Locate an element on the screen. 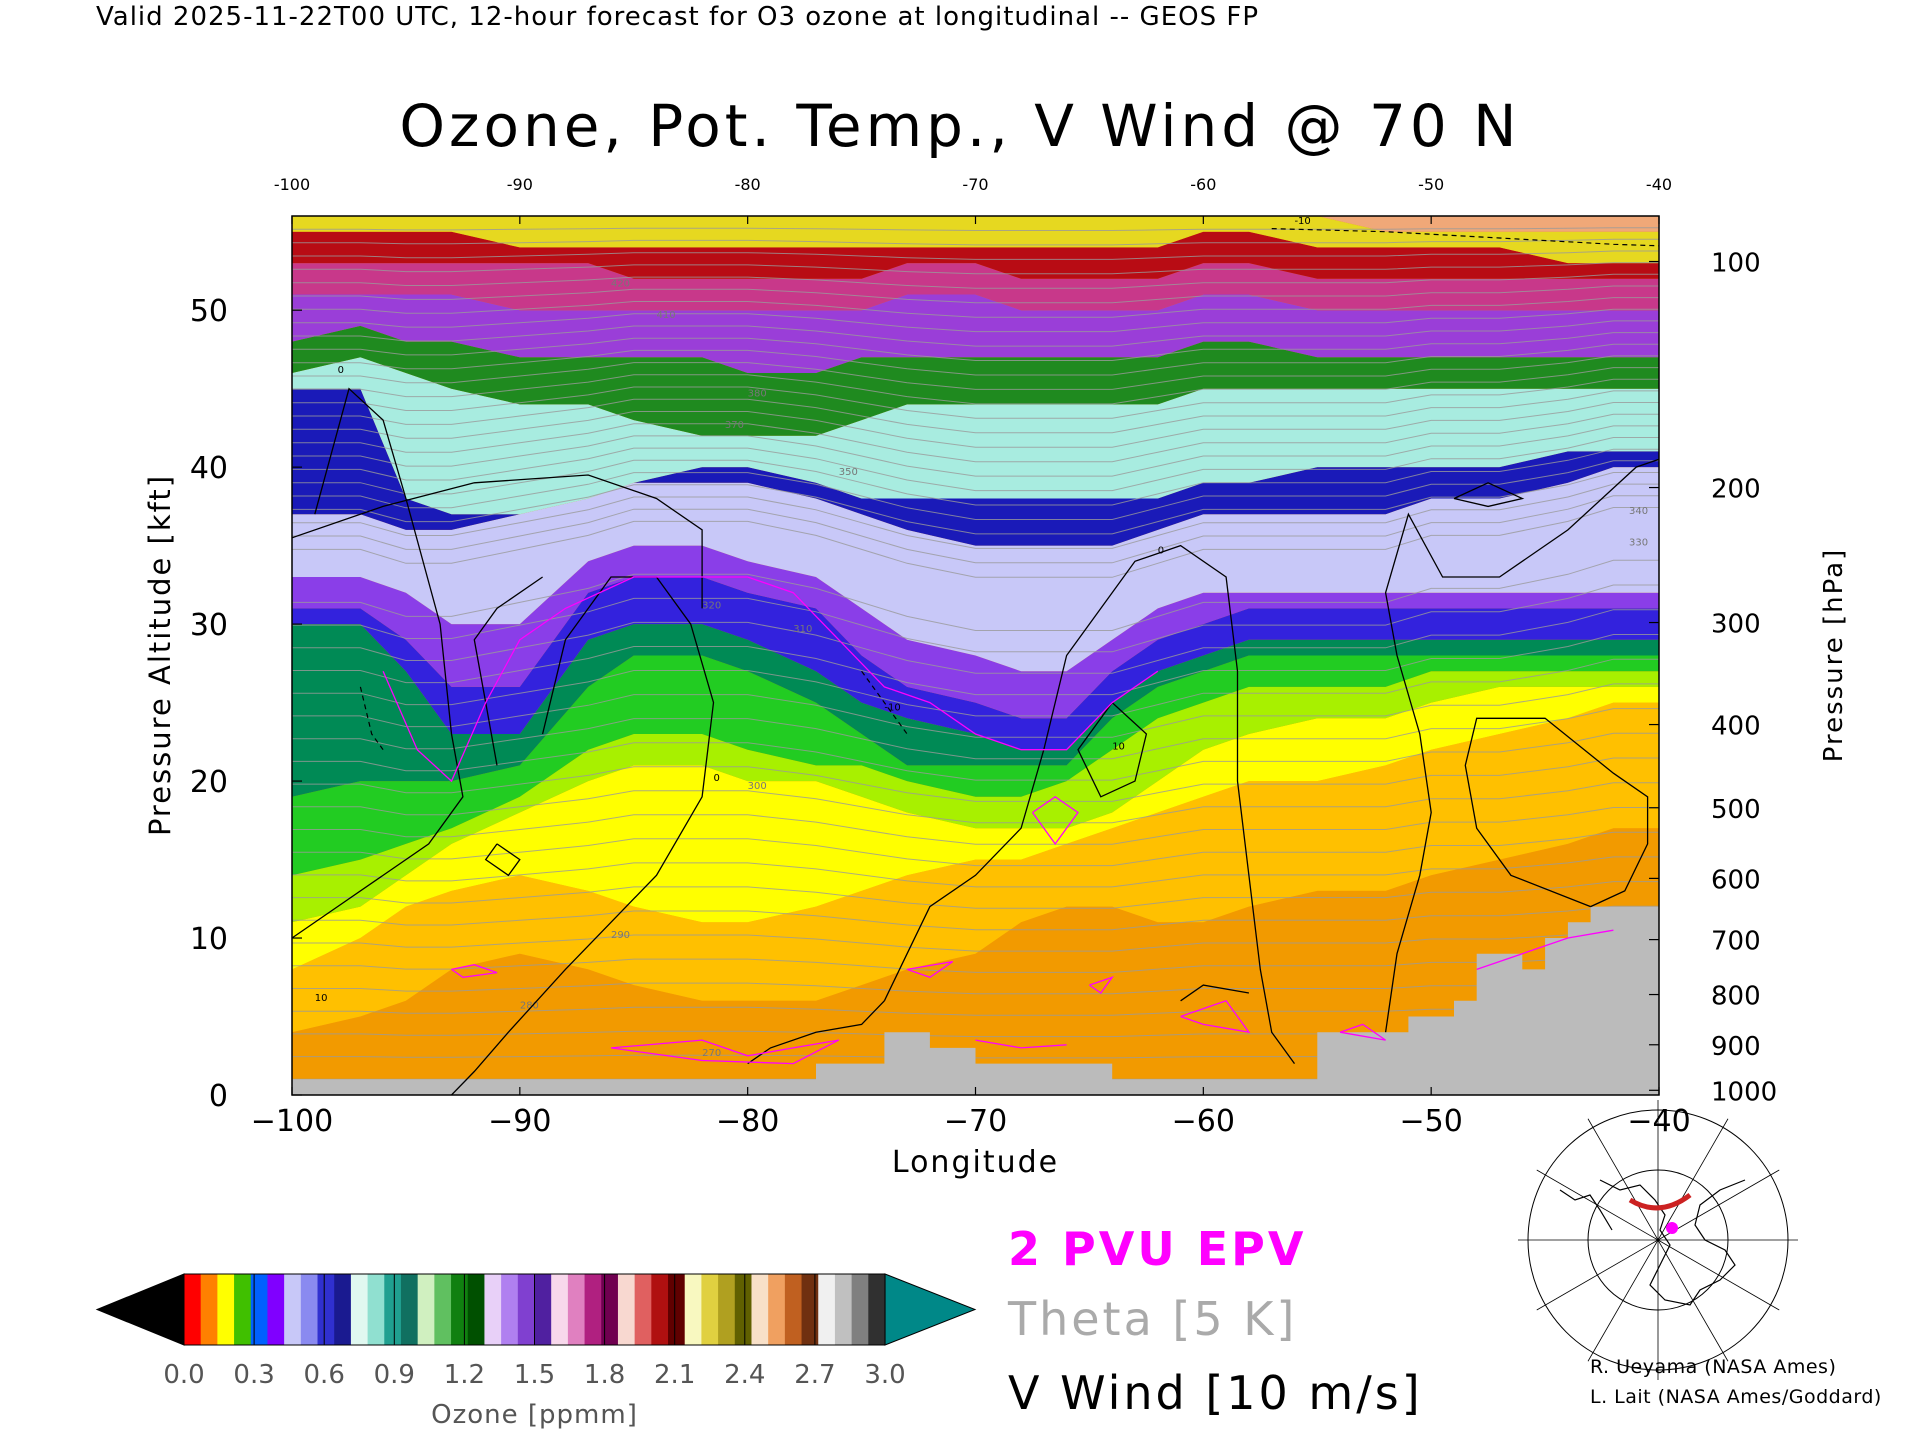 This screenshot has height=1440, width=1920. theta-label: 380 is located at coordinates (757, 394).